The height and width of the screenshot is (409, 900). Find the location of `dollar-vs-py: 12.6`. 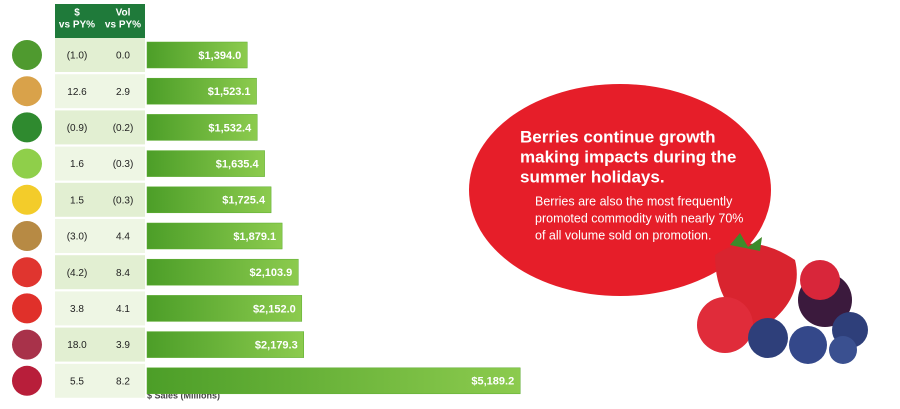

dollar-vs-py: 12.6 is located at coordinates (77, 92).